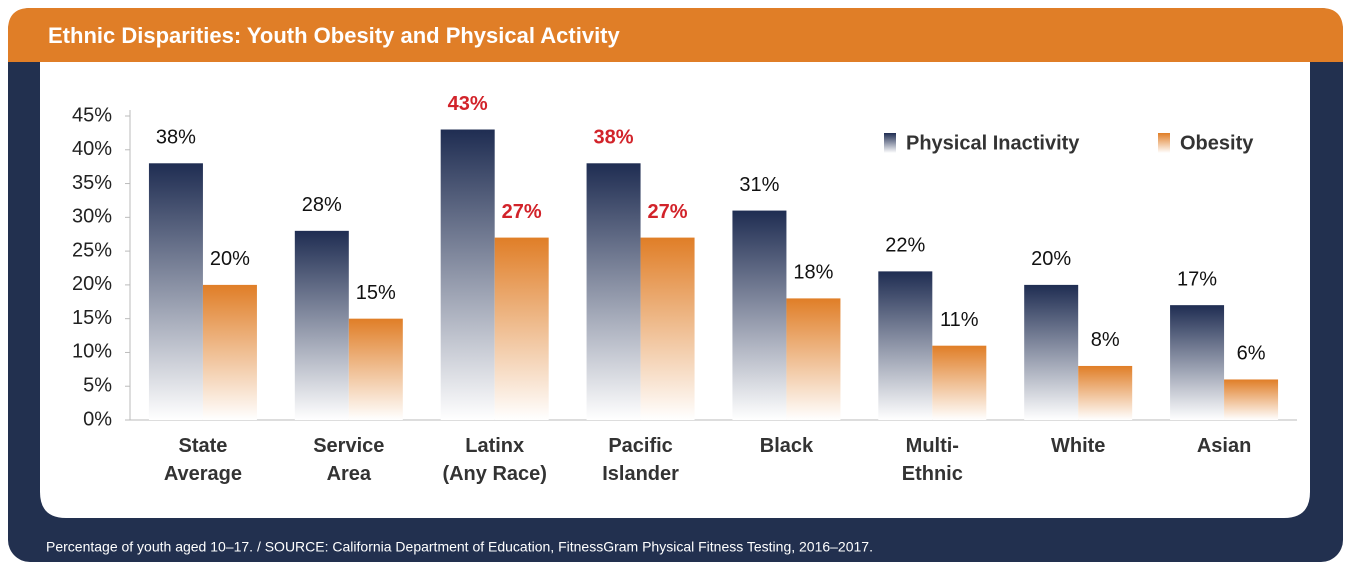  What do you see at coordinates (640, 474) in the screenshot?
I see `x-tick-label-line: Islander` at bounding box center [640, 474].